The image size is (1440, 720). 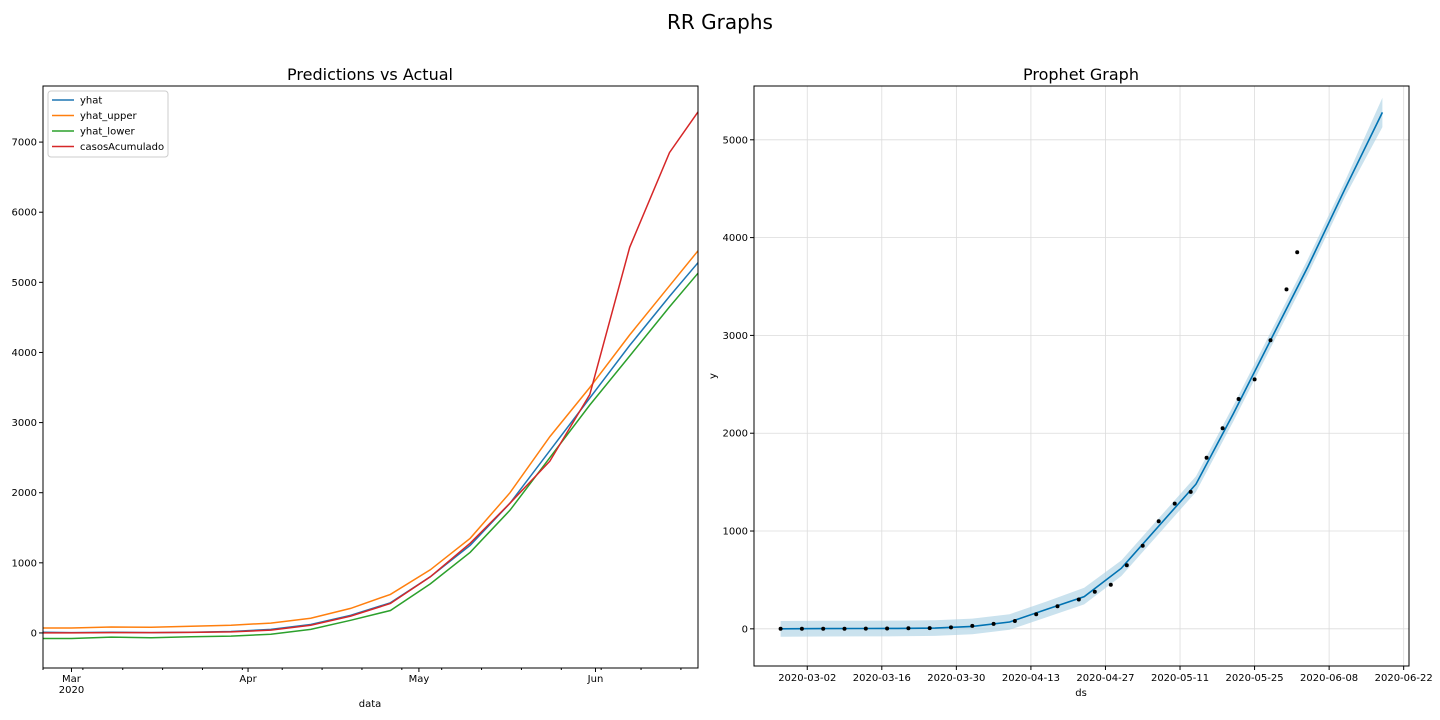 What do you see at coordinates (1404, 678) in the screenshot?
I see `x-tick-label: 2020-06-22` at bounding box center [1404, 678].